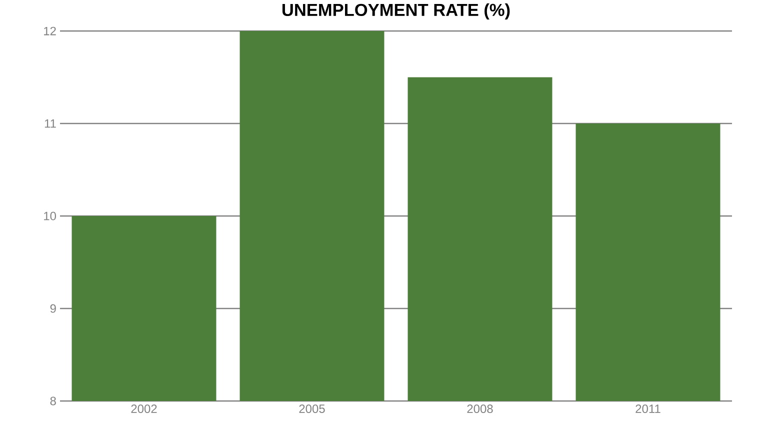  I want to click on y-tick-label: 10, so click(50, 216).